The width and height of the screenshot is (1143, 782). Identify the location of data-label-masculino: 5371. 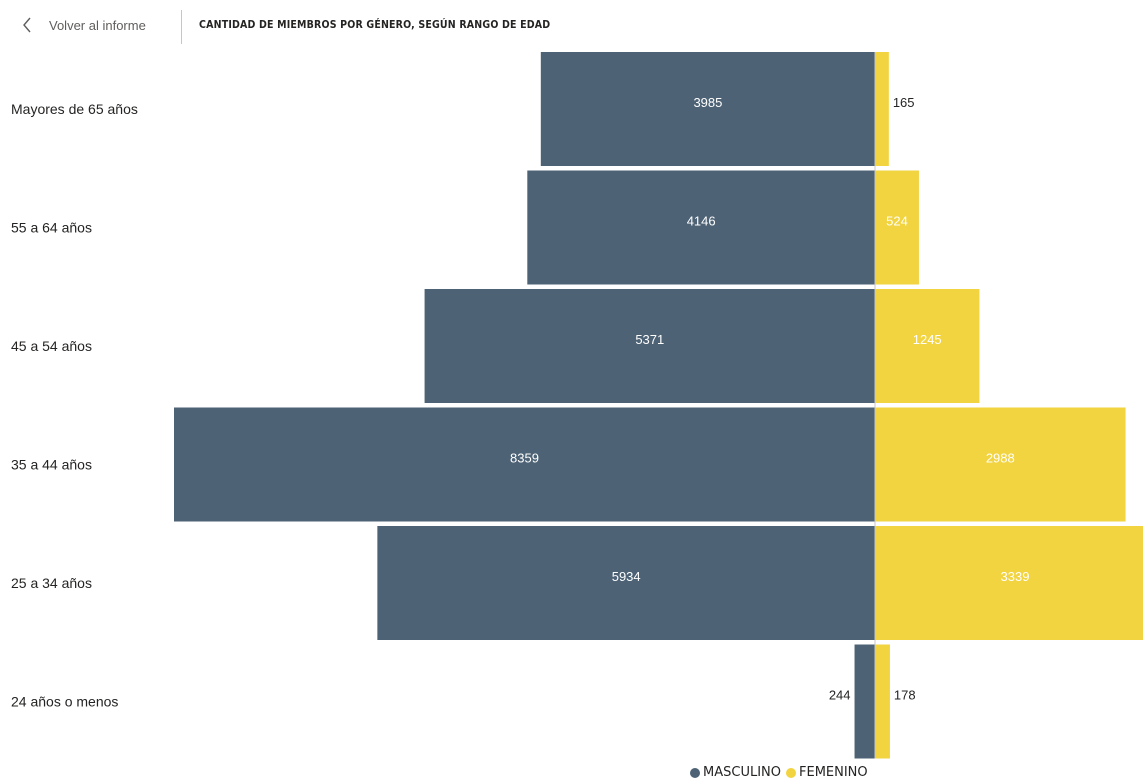
(649, 339).